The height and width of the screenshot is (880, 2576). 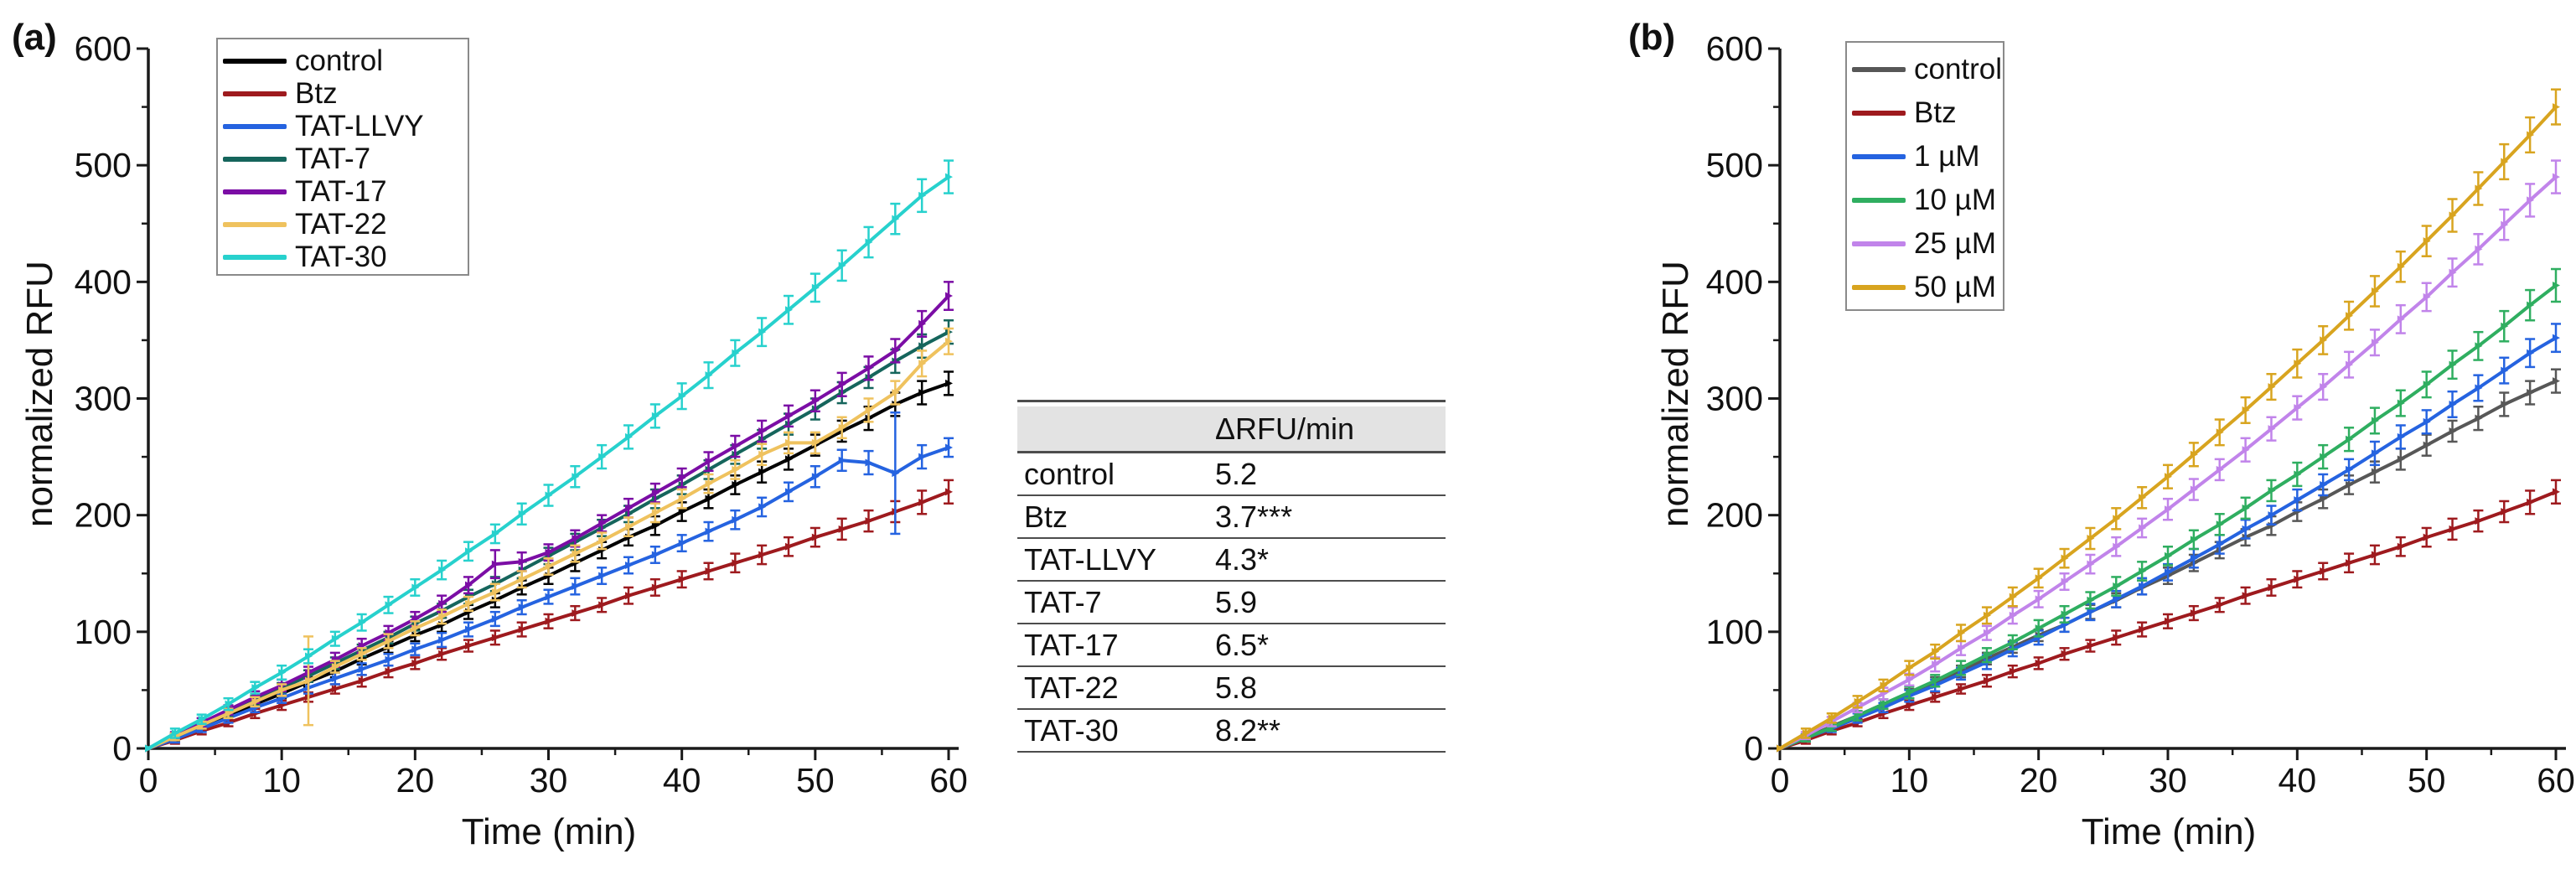 What do you see at coordinates (1753, 748) in the screenshot?
I see `y-tick-label: 0` at bounding box center [1753, 748].